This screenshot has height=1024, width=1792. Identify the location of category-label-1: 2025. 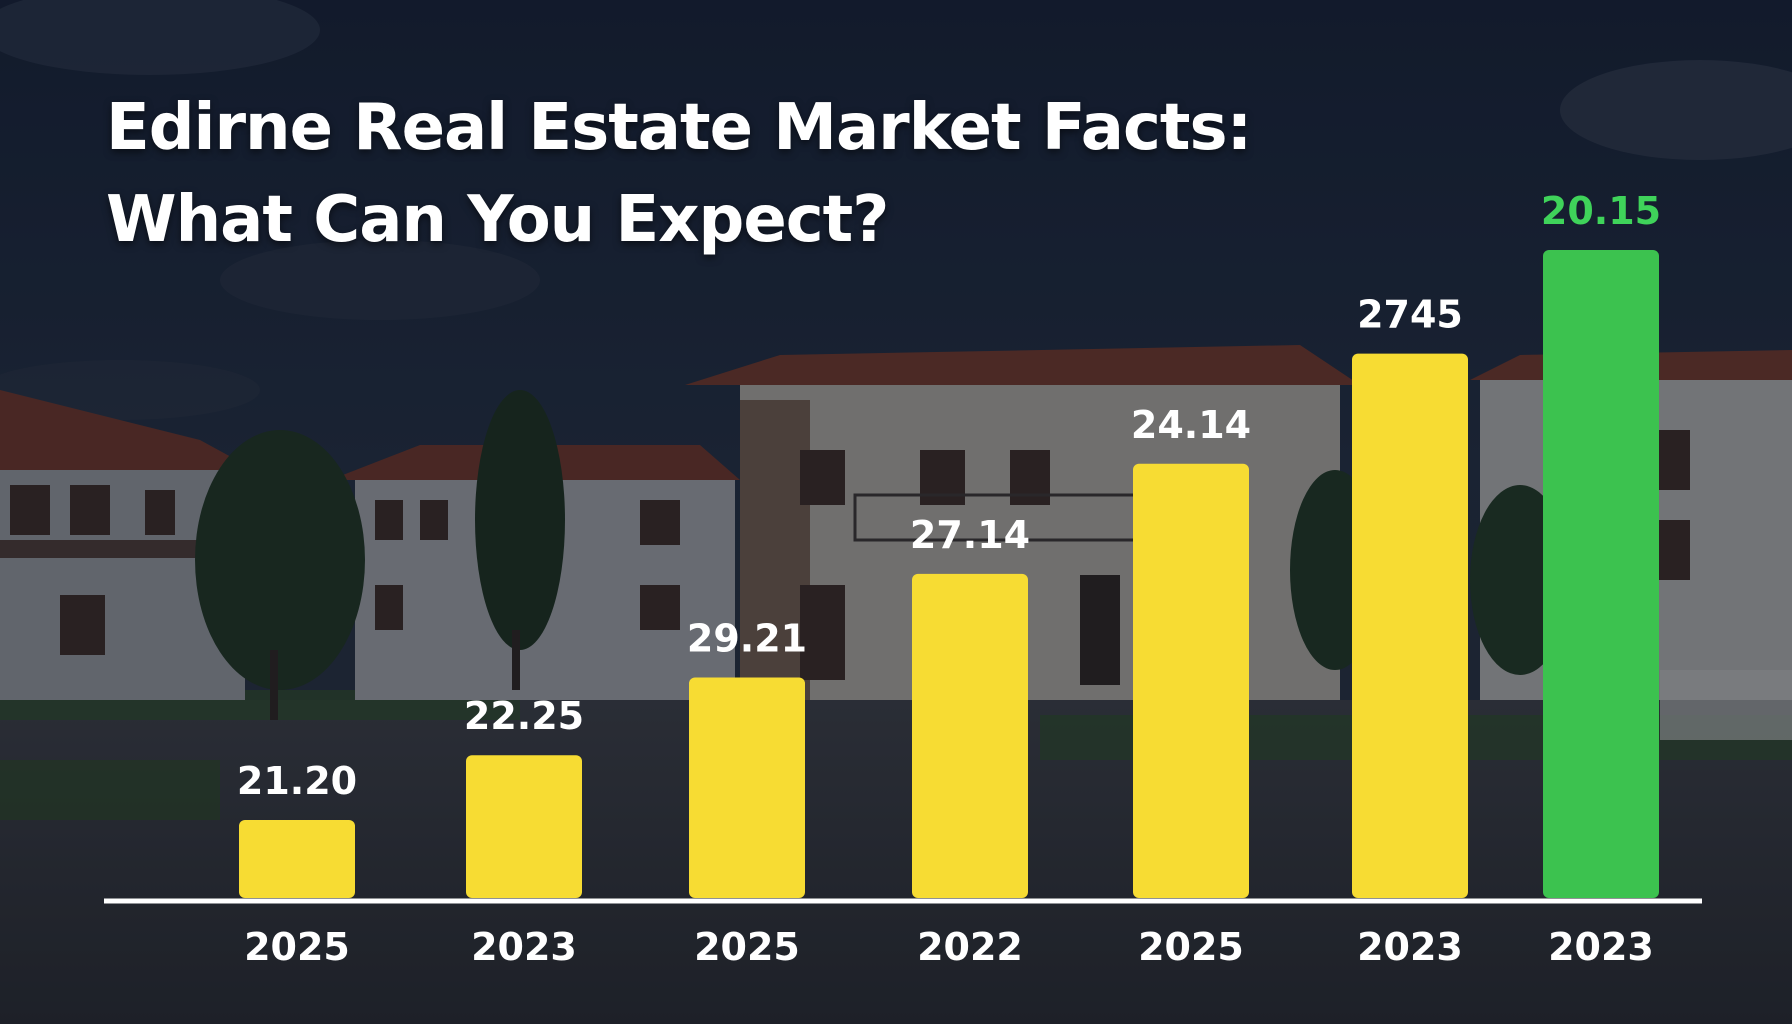
(297, 947).